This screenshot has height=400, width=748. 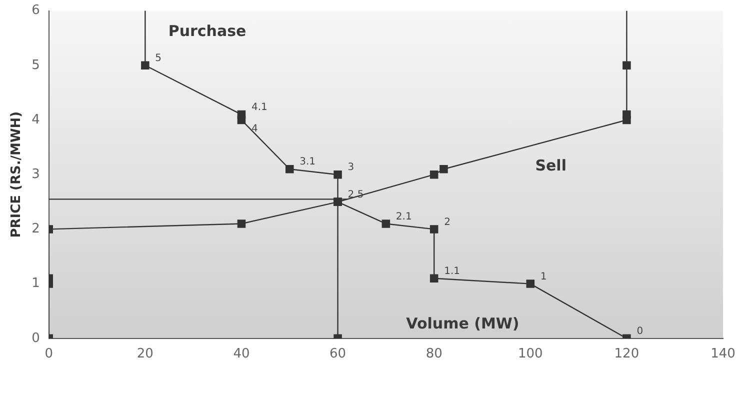 I want to click on y-tick-label: 3, so click(x=36, y=174).